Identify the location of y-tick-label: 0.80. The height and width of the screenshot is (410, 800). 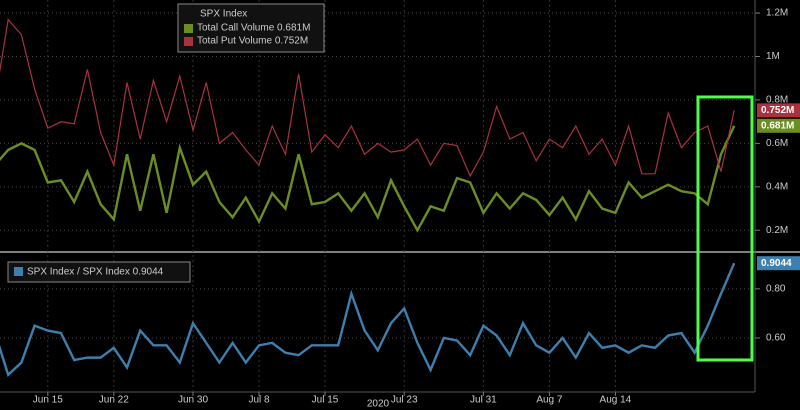
(776, 288).